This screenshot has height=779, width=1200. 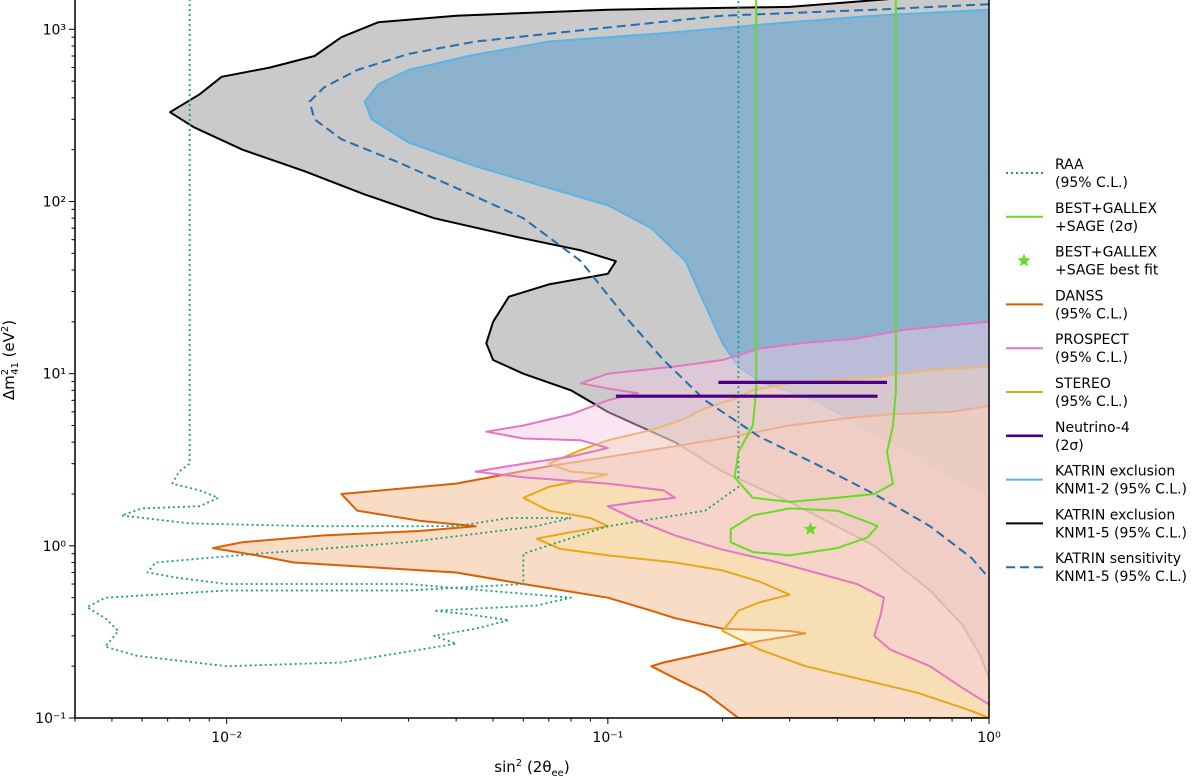 What do you see at coordinates (1115, 472) in the screenshot?
I see `legend-label-katrin-exclusion-knm1-2-95-c-l: KATRIN exclusion` at bounding box center [1115, 472].